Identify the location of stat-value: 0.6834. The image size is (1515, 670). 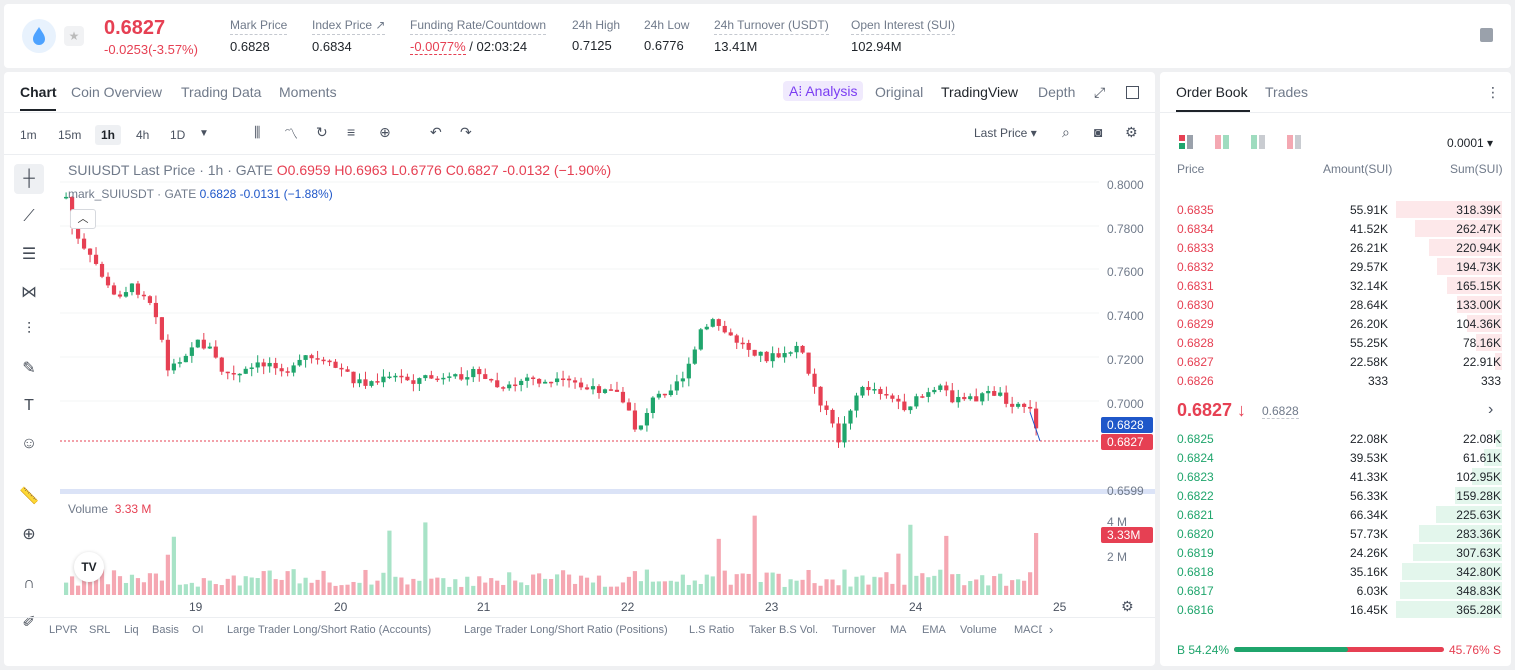
(332, 46).